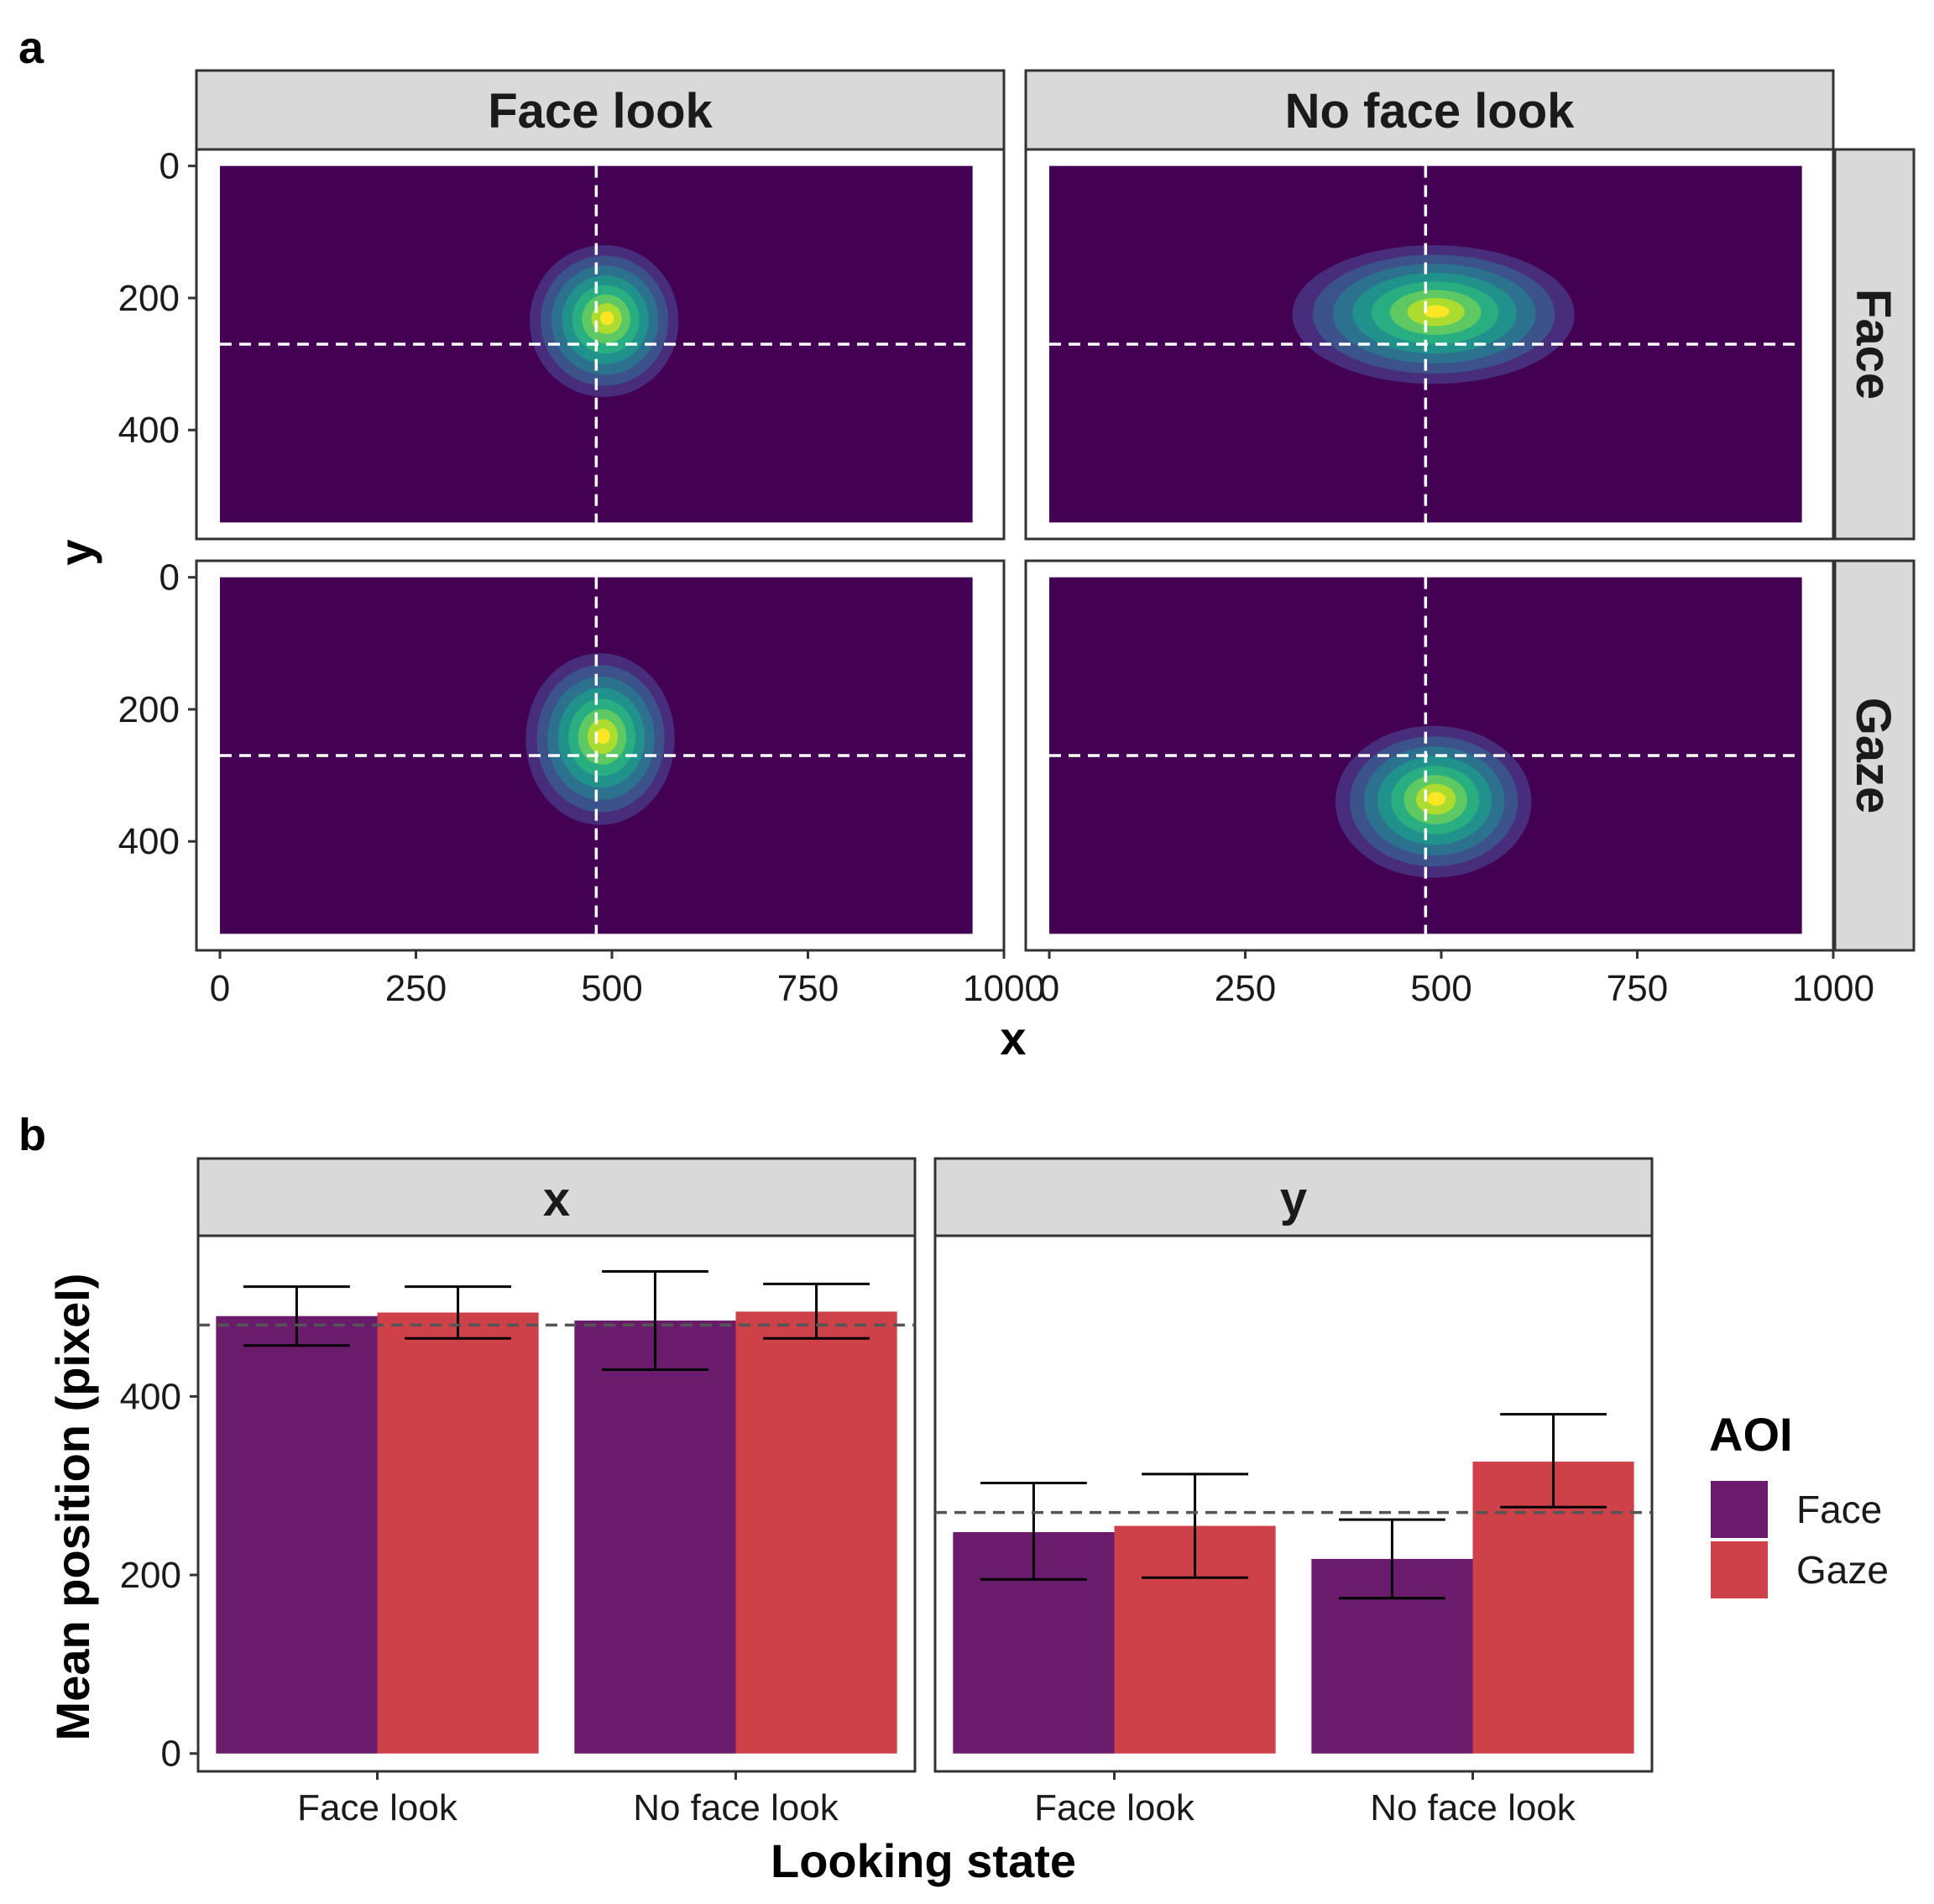 The width and height of the screenshot is (1934, 1904). What do you see at coordinates (72, 1507) in the screenshot?
I see `panel-b-y-axis-title: Mean position (pixel)` at bounding box center [72, 1507].